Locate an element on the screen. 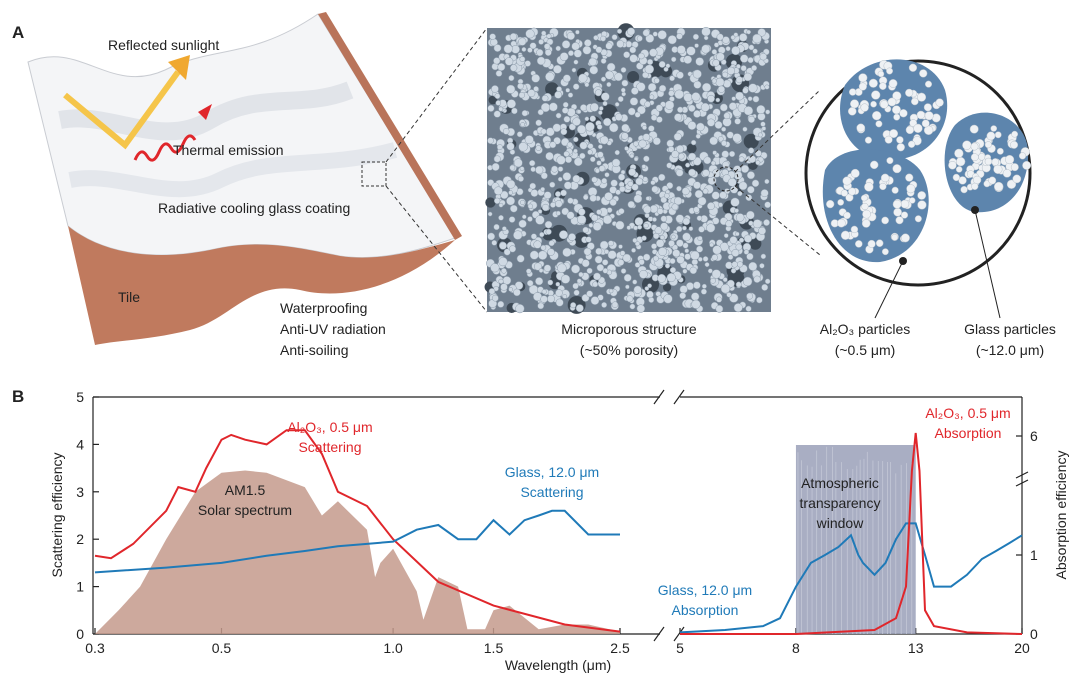 The height and width of the screenshot is (680, 1080). panel-label: B is located at coordinates (18, 396).